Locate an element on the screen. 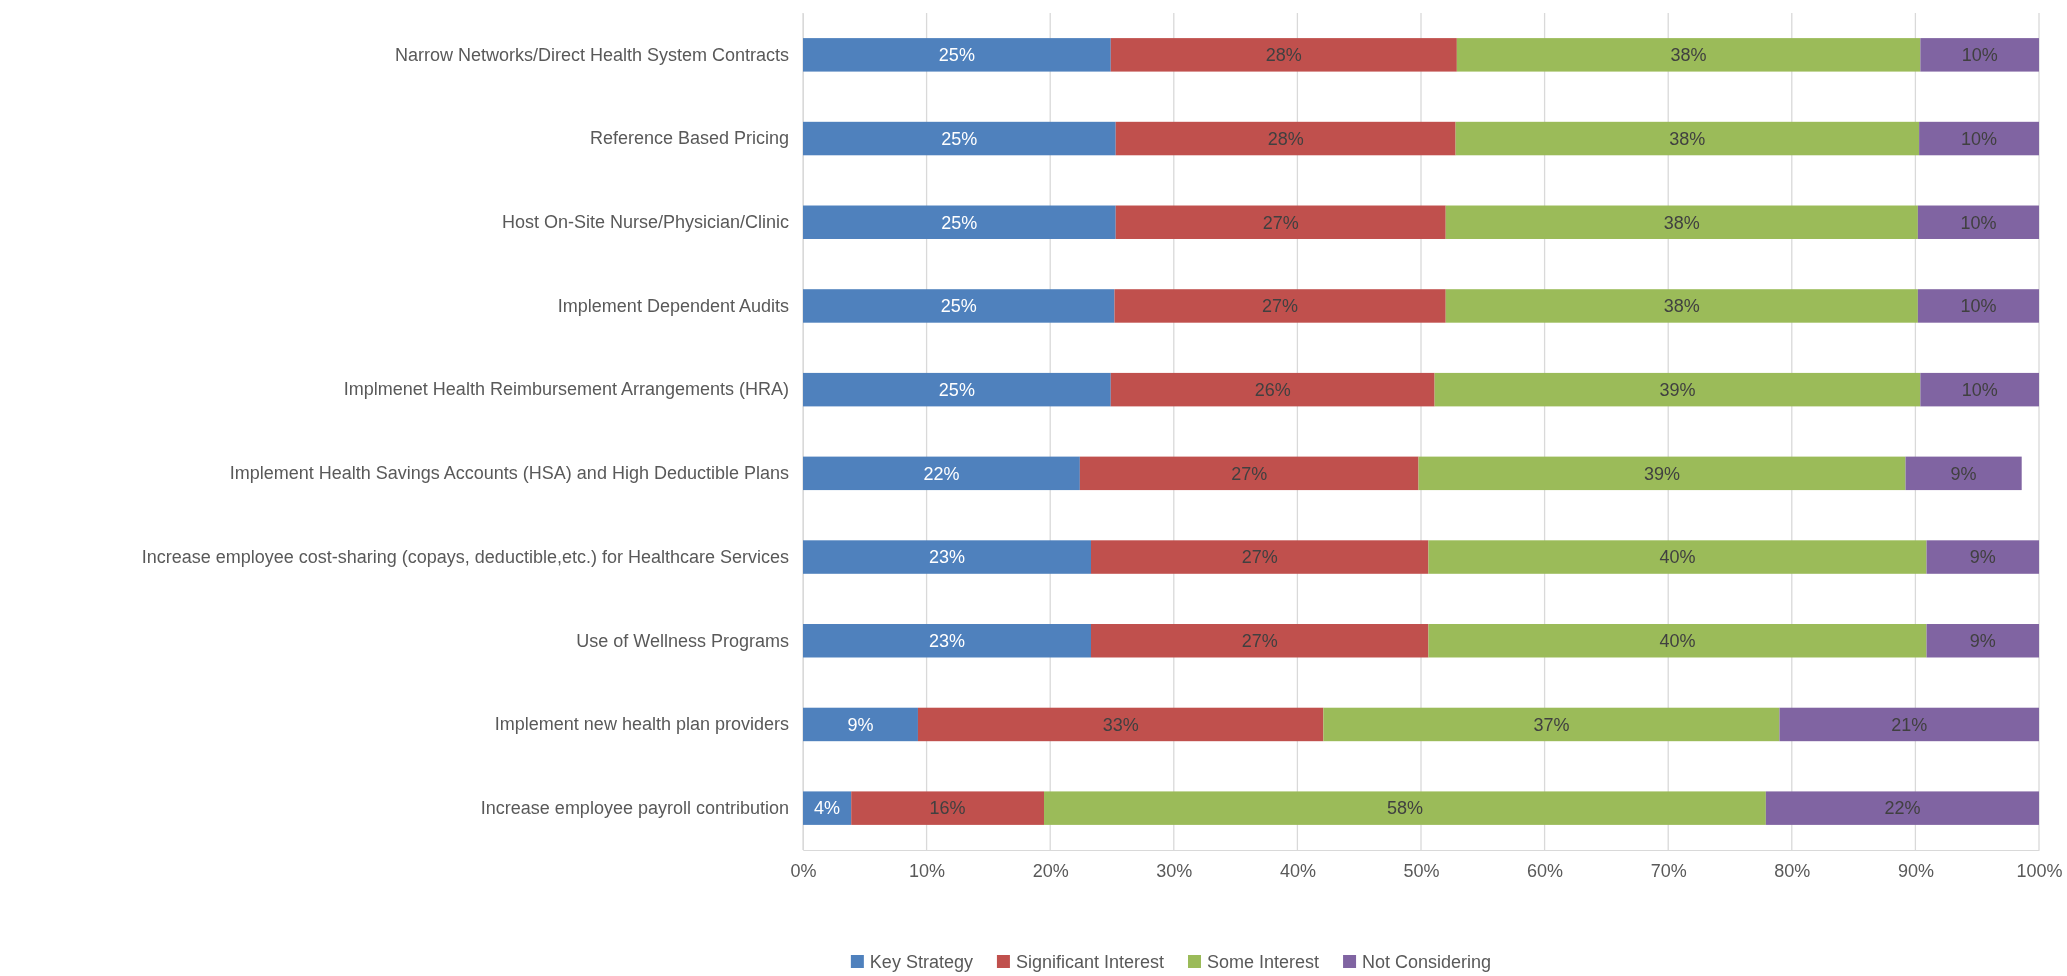  y-tick-label: Narrow Networks/Direct Health System Contracts is located at coordinates (591, 54).